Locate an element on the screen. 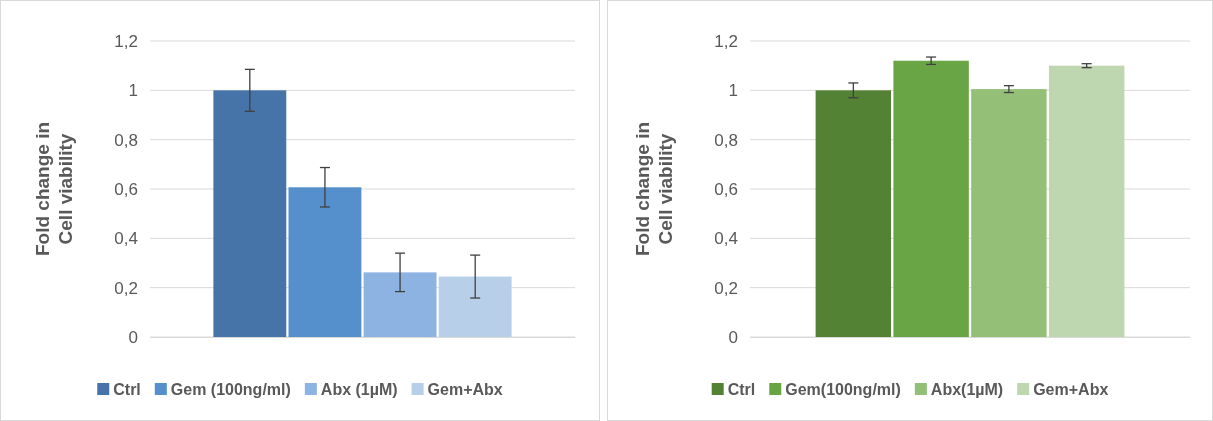  legend-label: Abx (1µM) is located at coordinates (359, 389).